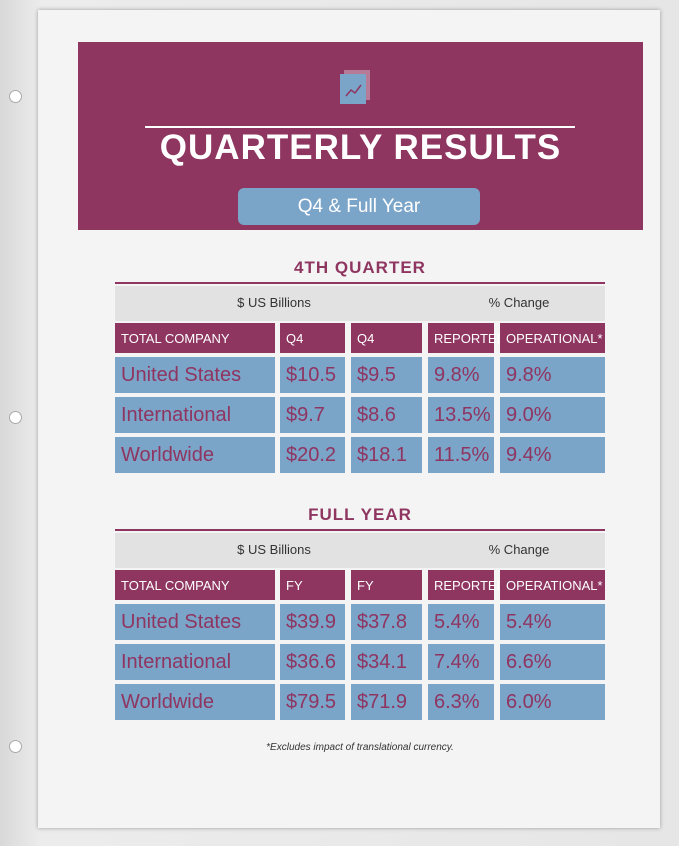 Image resolution: width=679 pixels, height=846 pixels. What do you see at coordinates (386, 375) in the screenshot?
I see `table-cell: $9.5` at bounding box center [386, 375].